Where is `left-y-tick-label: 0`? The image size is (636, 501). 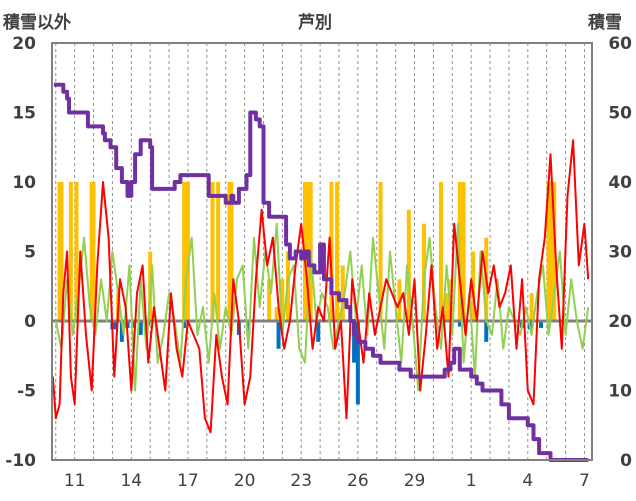 left-y-tick-label: 0 is located at coordinates (30, 322).